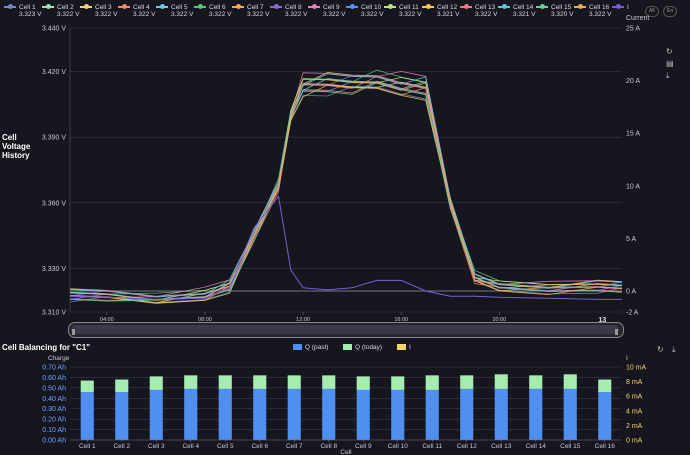 This screenshot has height=455, width=690. Describe the element at coordinates (303, 320) in the screenshot. I see `x-tick-label: 12:00` at that location.